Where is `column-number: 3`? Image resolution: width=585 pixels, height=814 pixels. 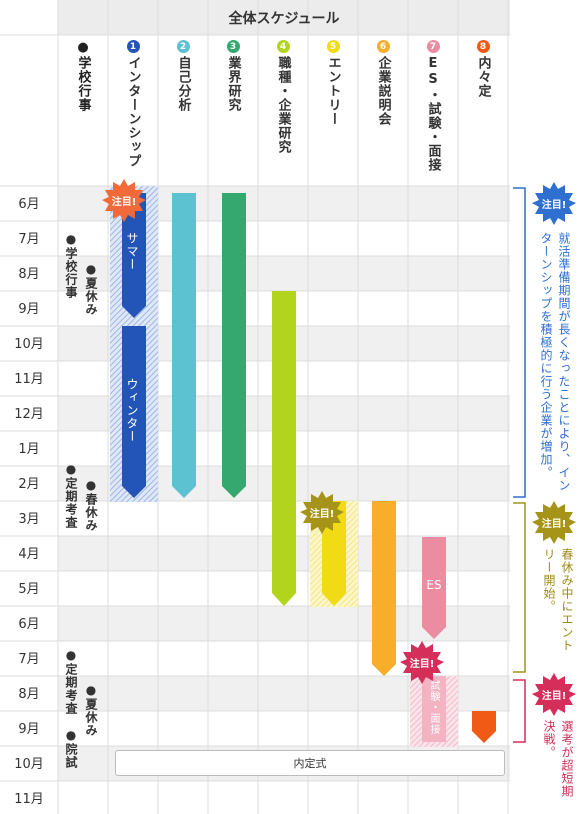
column-number: 3 is located at coordinates (233, 46).